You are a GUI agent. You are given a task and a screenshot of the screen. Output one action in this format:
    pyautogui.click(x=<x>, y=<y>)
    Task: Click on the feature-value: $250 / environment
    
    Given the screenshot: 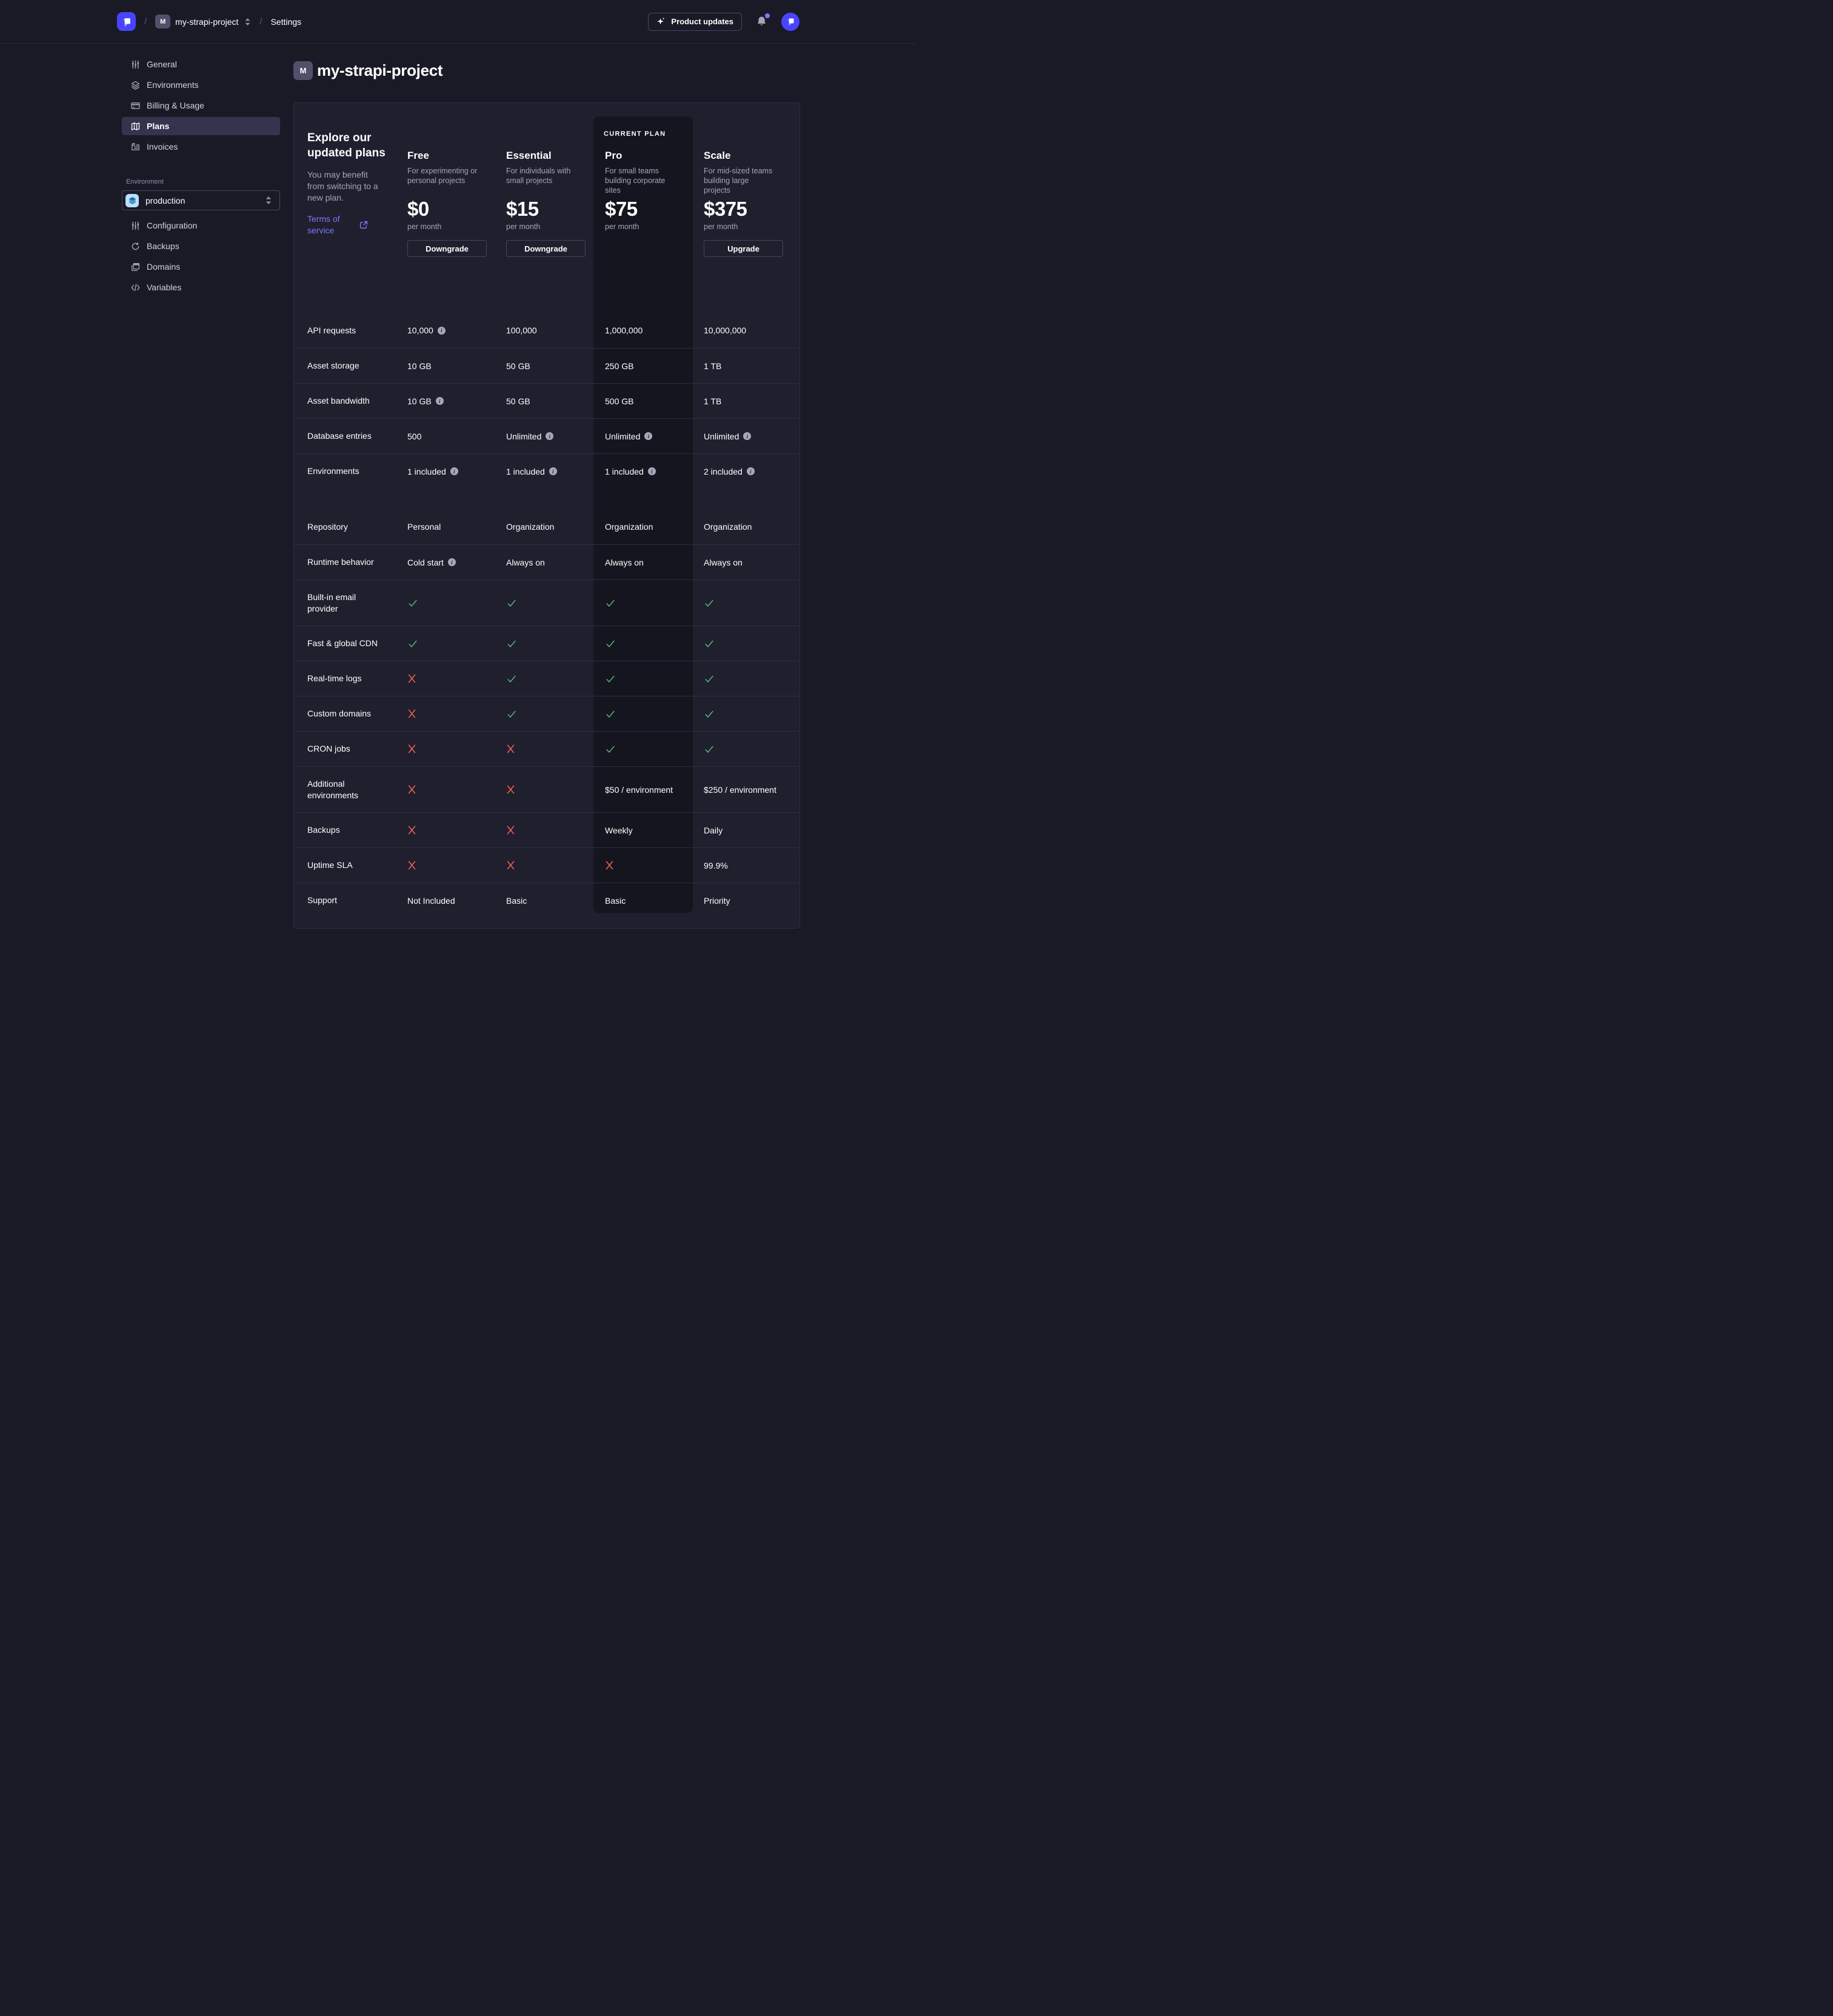 What is the action you would take?
    pyautogui.click(x=751, y=790)
    